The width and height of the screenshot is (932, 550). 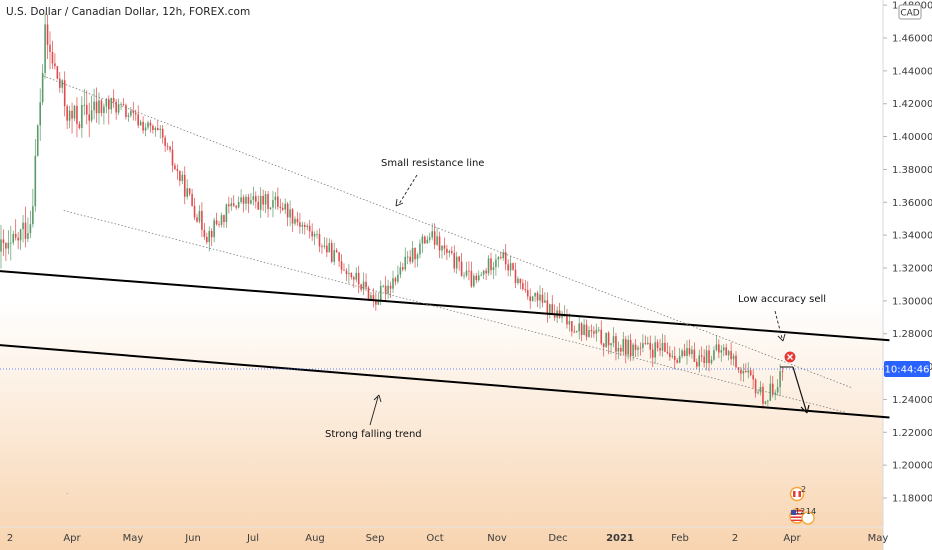 I want to click on x-tick-label: Oct, so click(x=434, y=538).